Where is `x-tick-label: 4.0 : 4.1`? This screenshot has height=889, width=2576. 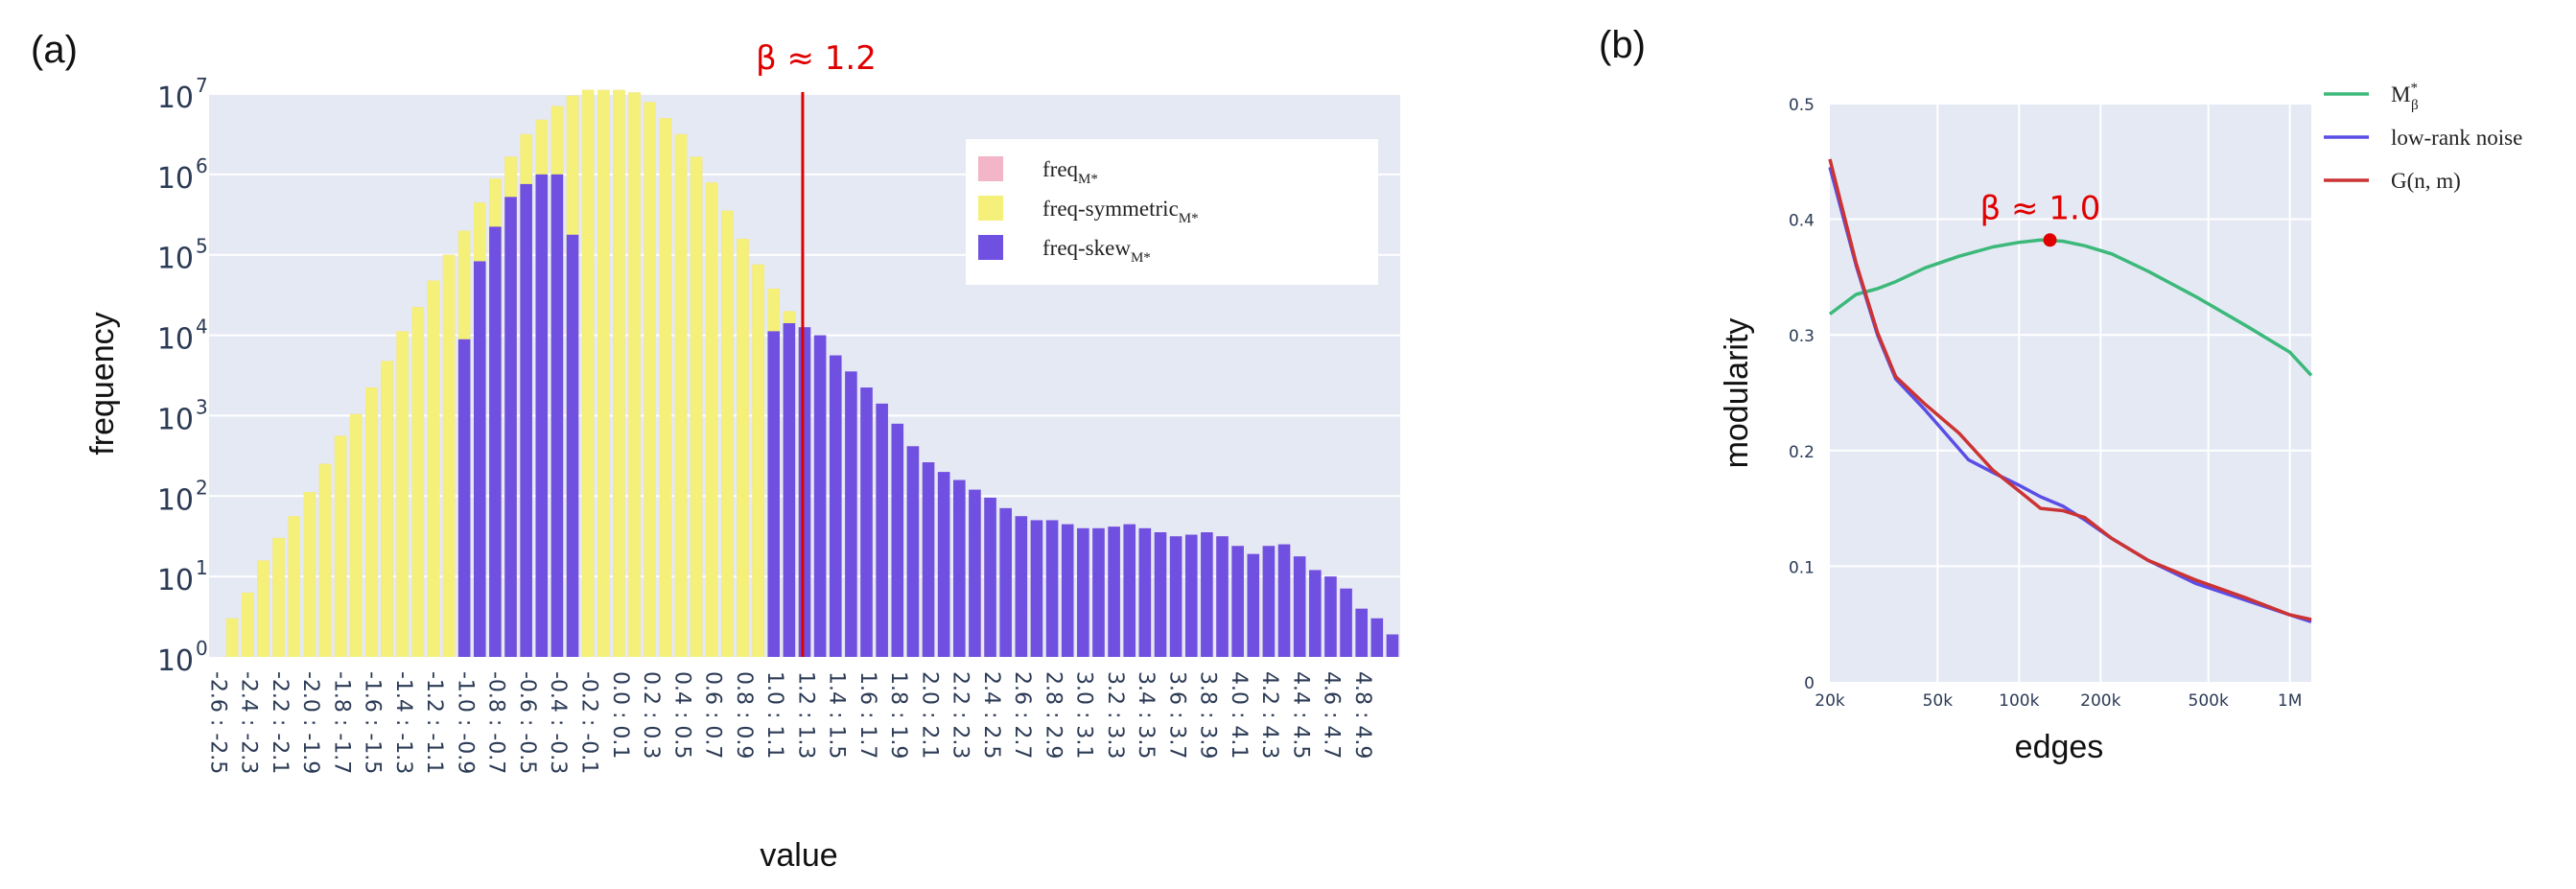
x-tick-label: 4.0 : 4.1 is located at coordinates (1239, 715).